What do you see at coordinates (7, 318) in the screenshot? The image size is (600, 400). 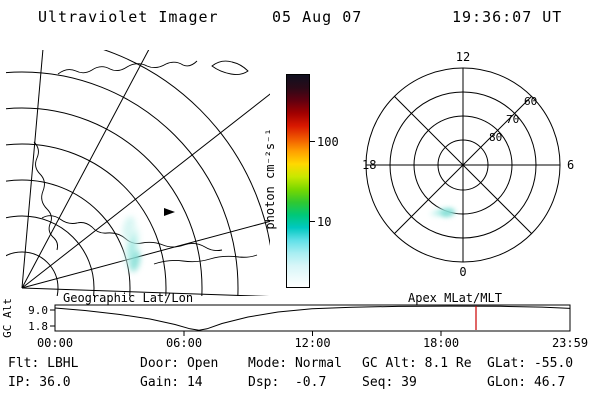 I see `y-axis-label: GC Alt` at bounding box center [7, 318].